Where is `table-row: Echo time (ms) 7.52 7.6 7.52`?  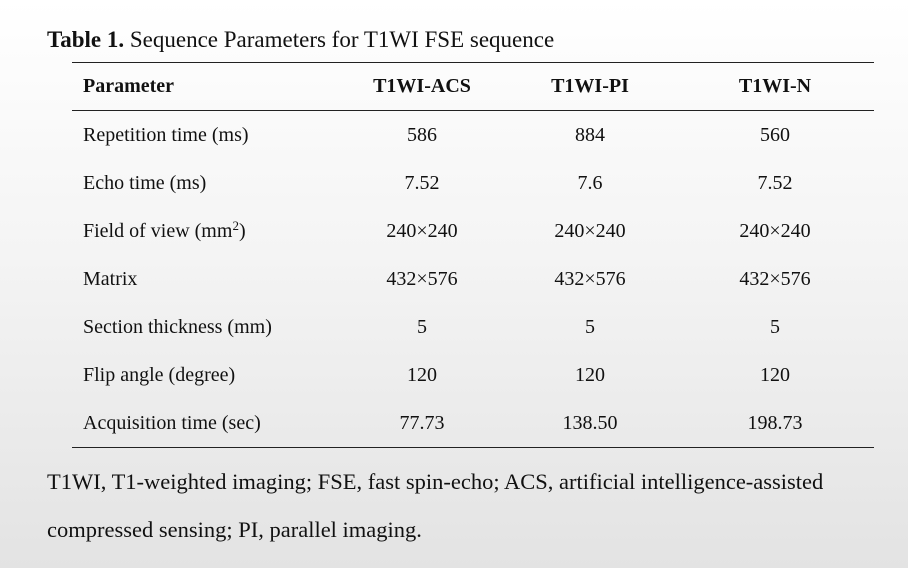
table-row: Echo time (ms) 7.52 7.6 7.52 is located at coordinates (473, 183).